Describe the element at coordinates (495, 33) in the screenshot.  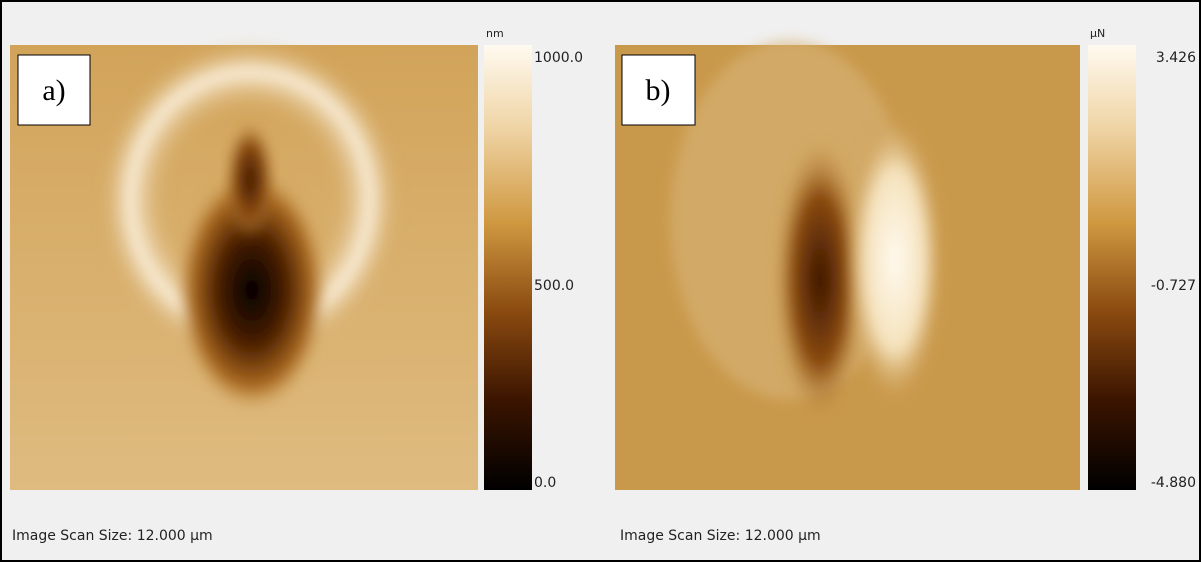
I see `unit: nm` at that location.